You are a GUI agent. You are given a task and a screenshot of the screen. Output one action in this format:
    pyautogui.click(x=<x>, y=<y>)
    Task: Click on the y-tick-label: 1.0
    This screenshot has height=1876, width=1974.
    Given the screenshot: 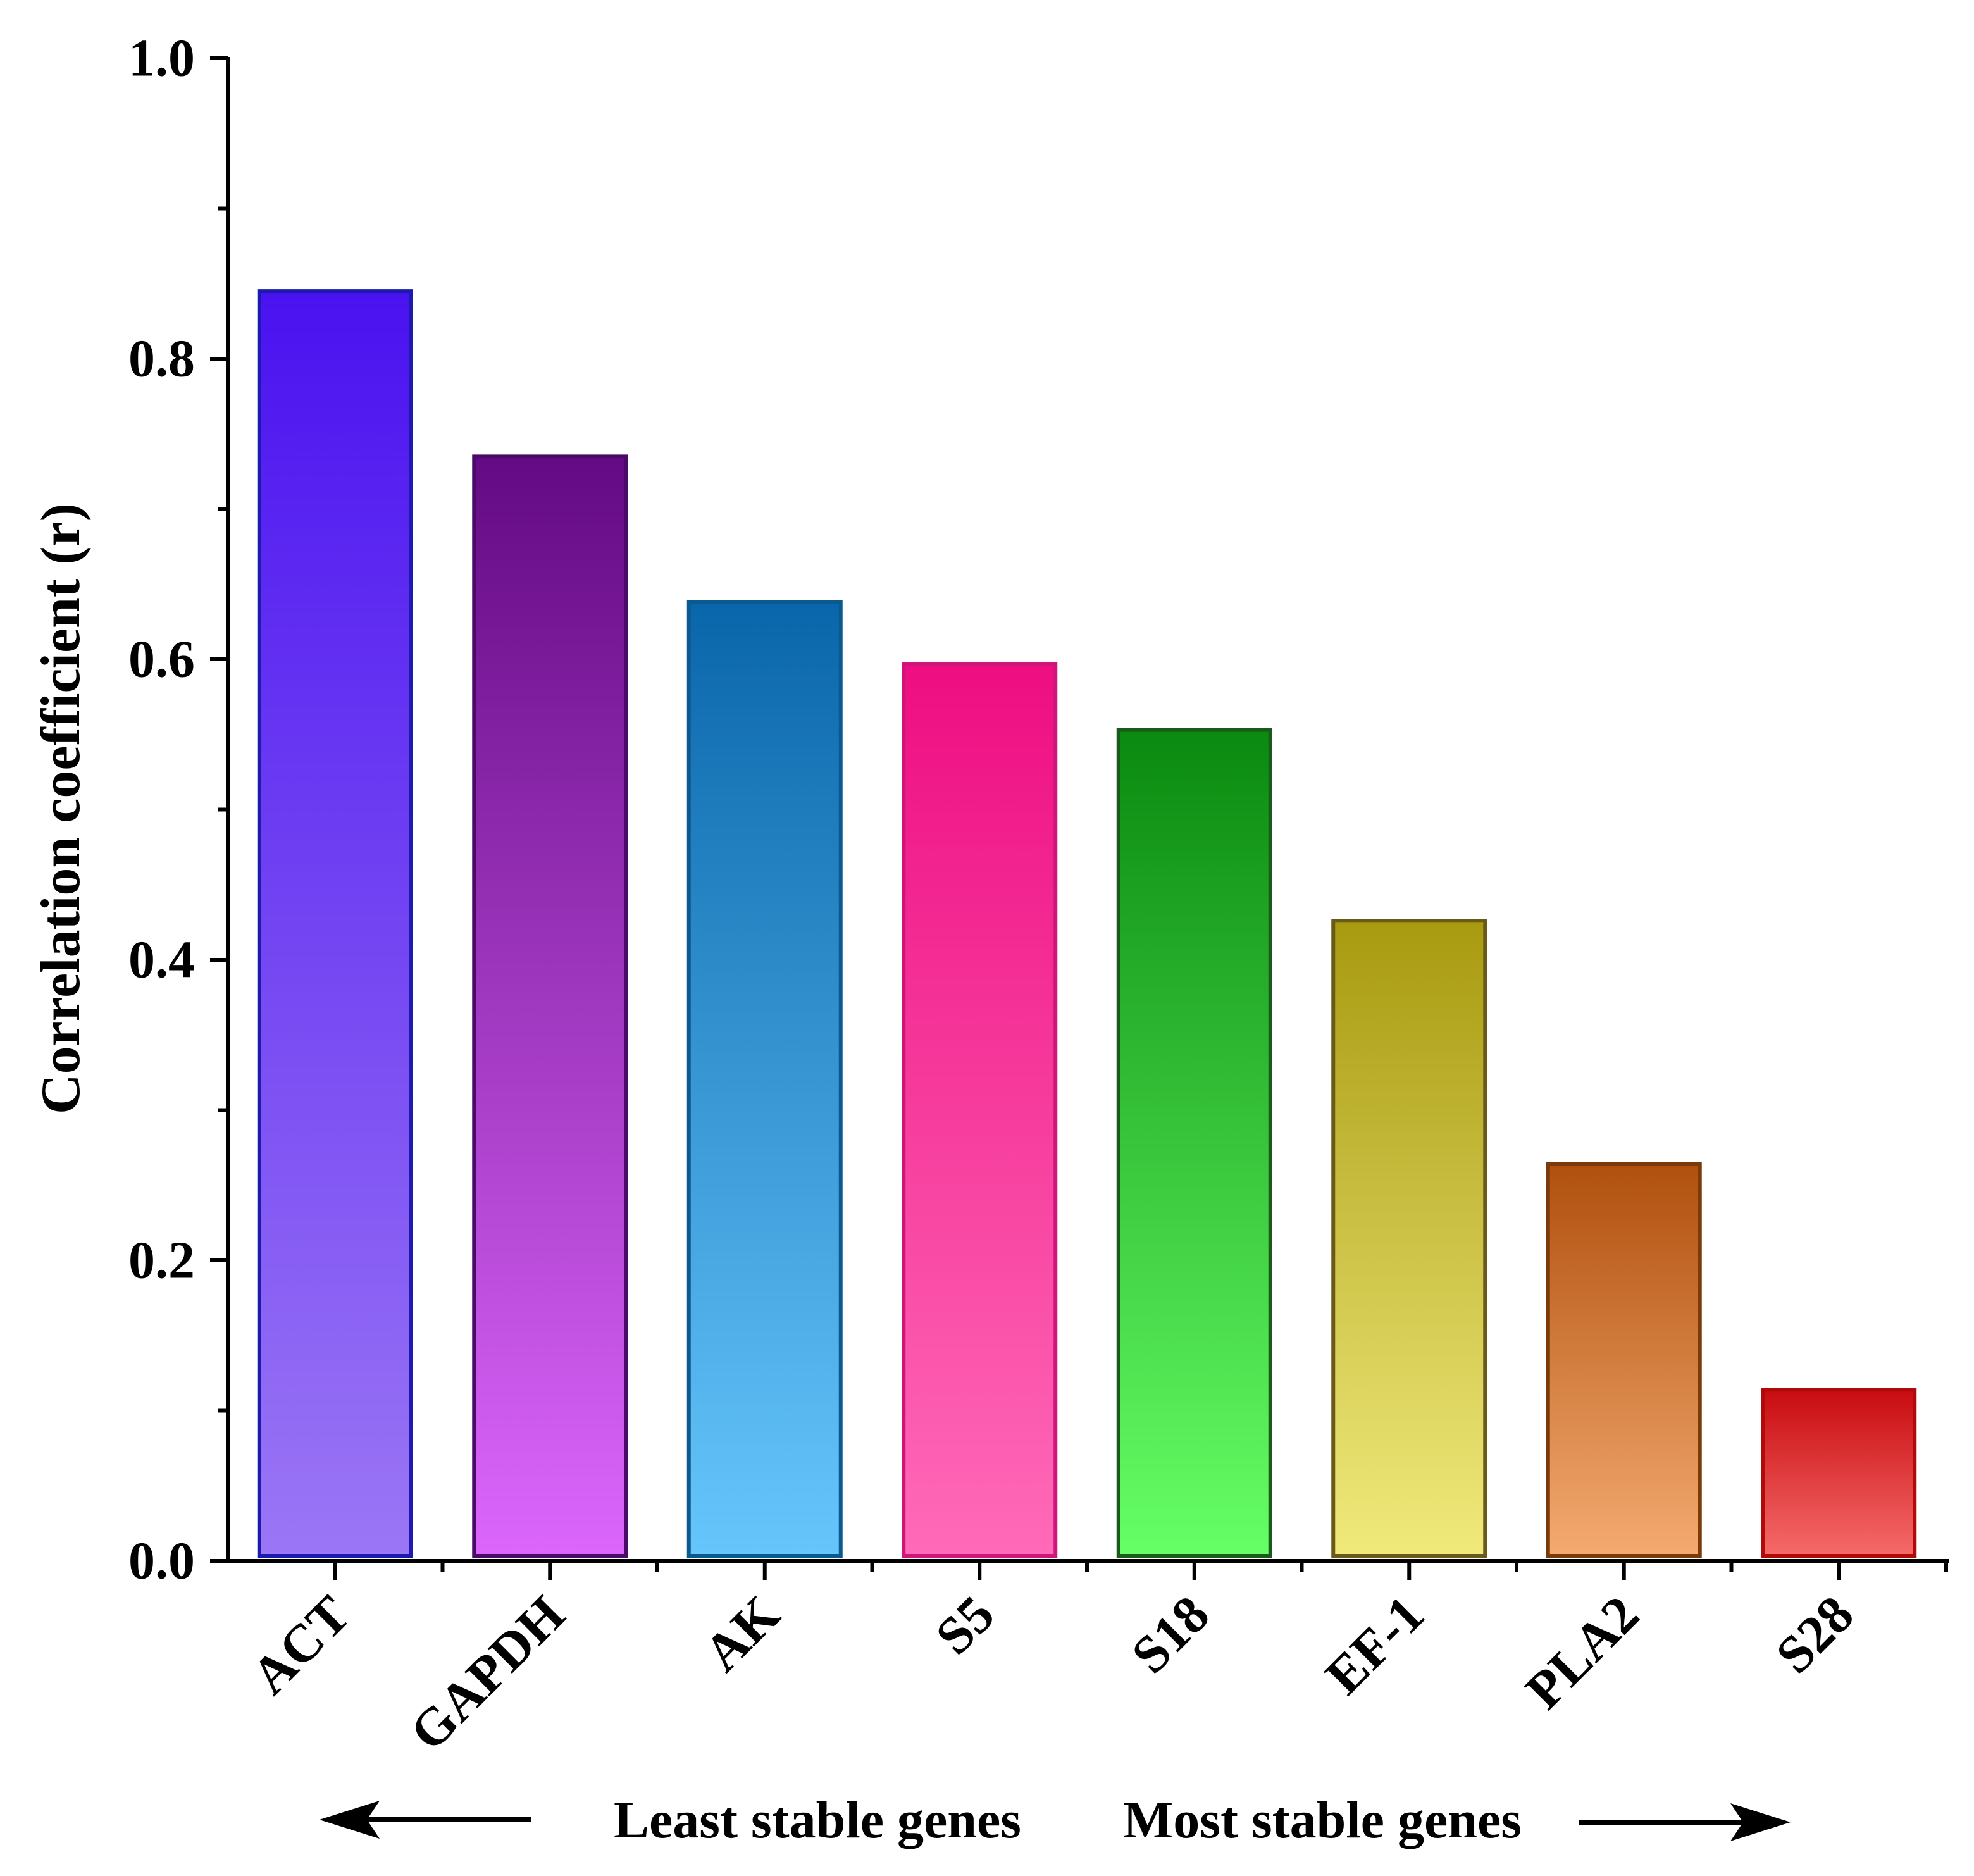 What is the action you would take?
    pyautogui.click(x=161, y=58)
    